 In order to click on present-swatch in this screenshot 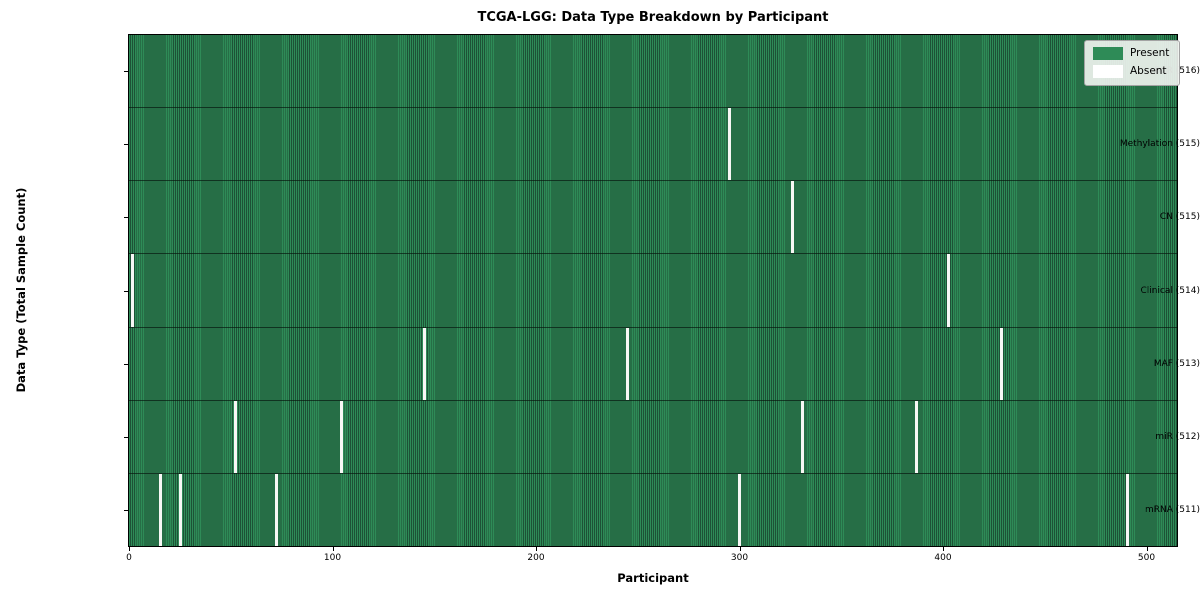, I will do `click(1108, 53)`.